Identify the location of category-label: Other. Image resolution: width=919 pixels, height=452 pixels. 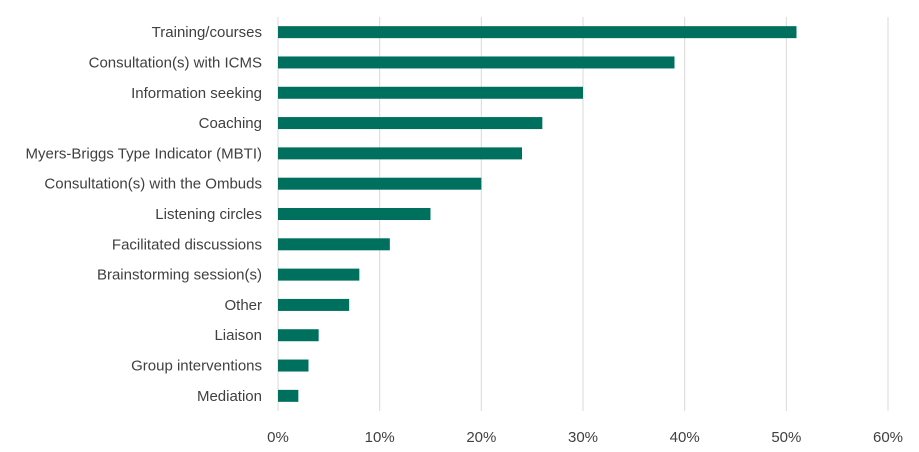
(243, 305).